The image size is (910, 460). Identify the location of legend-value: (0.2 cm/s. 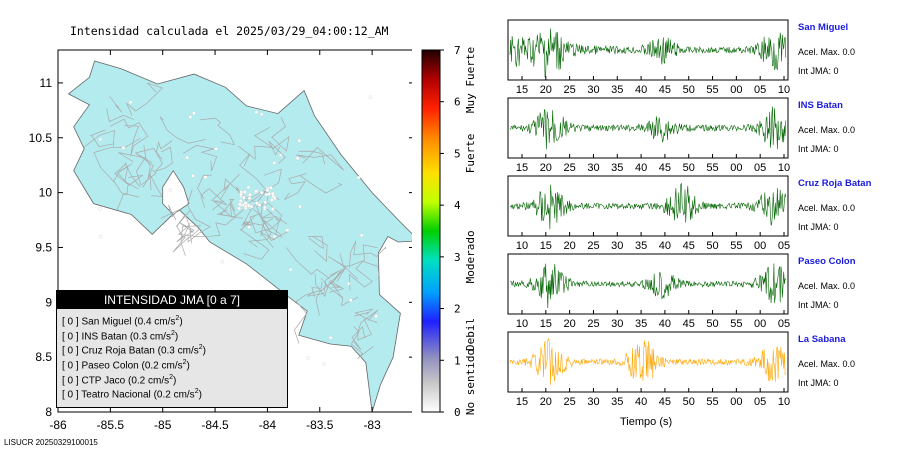
(162, 366).